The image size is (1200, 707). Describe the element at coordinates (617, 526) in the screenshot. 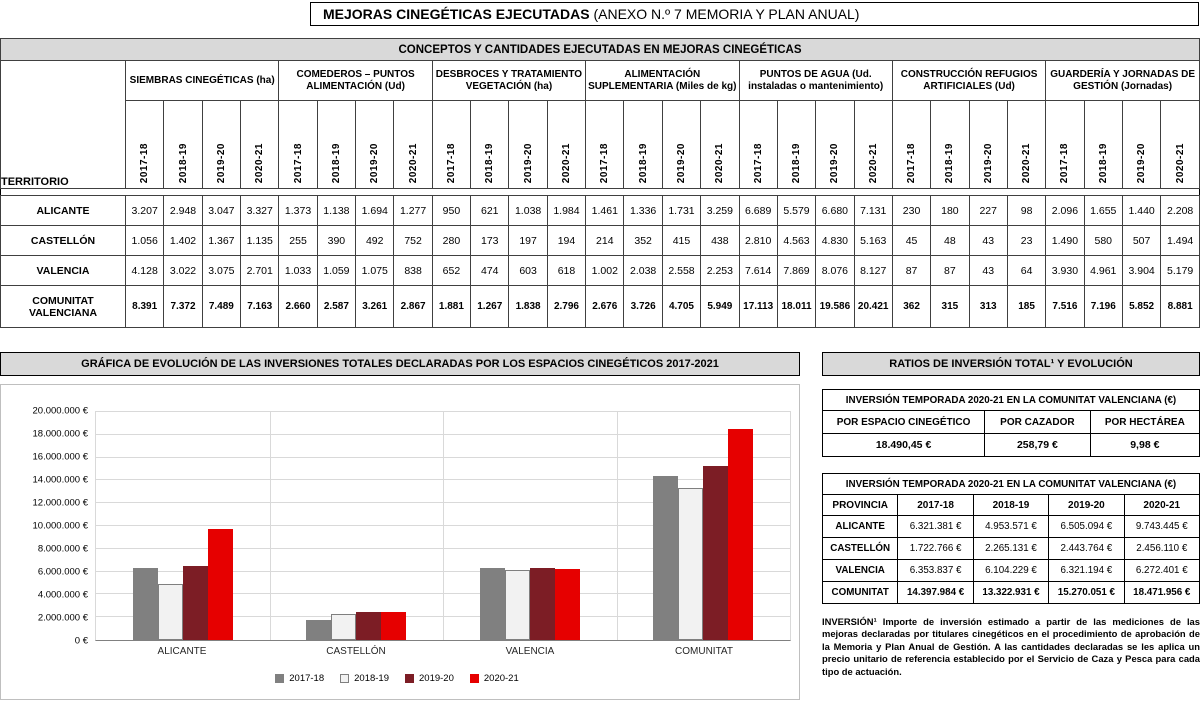

I see `category-separator` at that location.